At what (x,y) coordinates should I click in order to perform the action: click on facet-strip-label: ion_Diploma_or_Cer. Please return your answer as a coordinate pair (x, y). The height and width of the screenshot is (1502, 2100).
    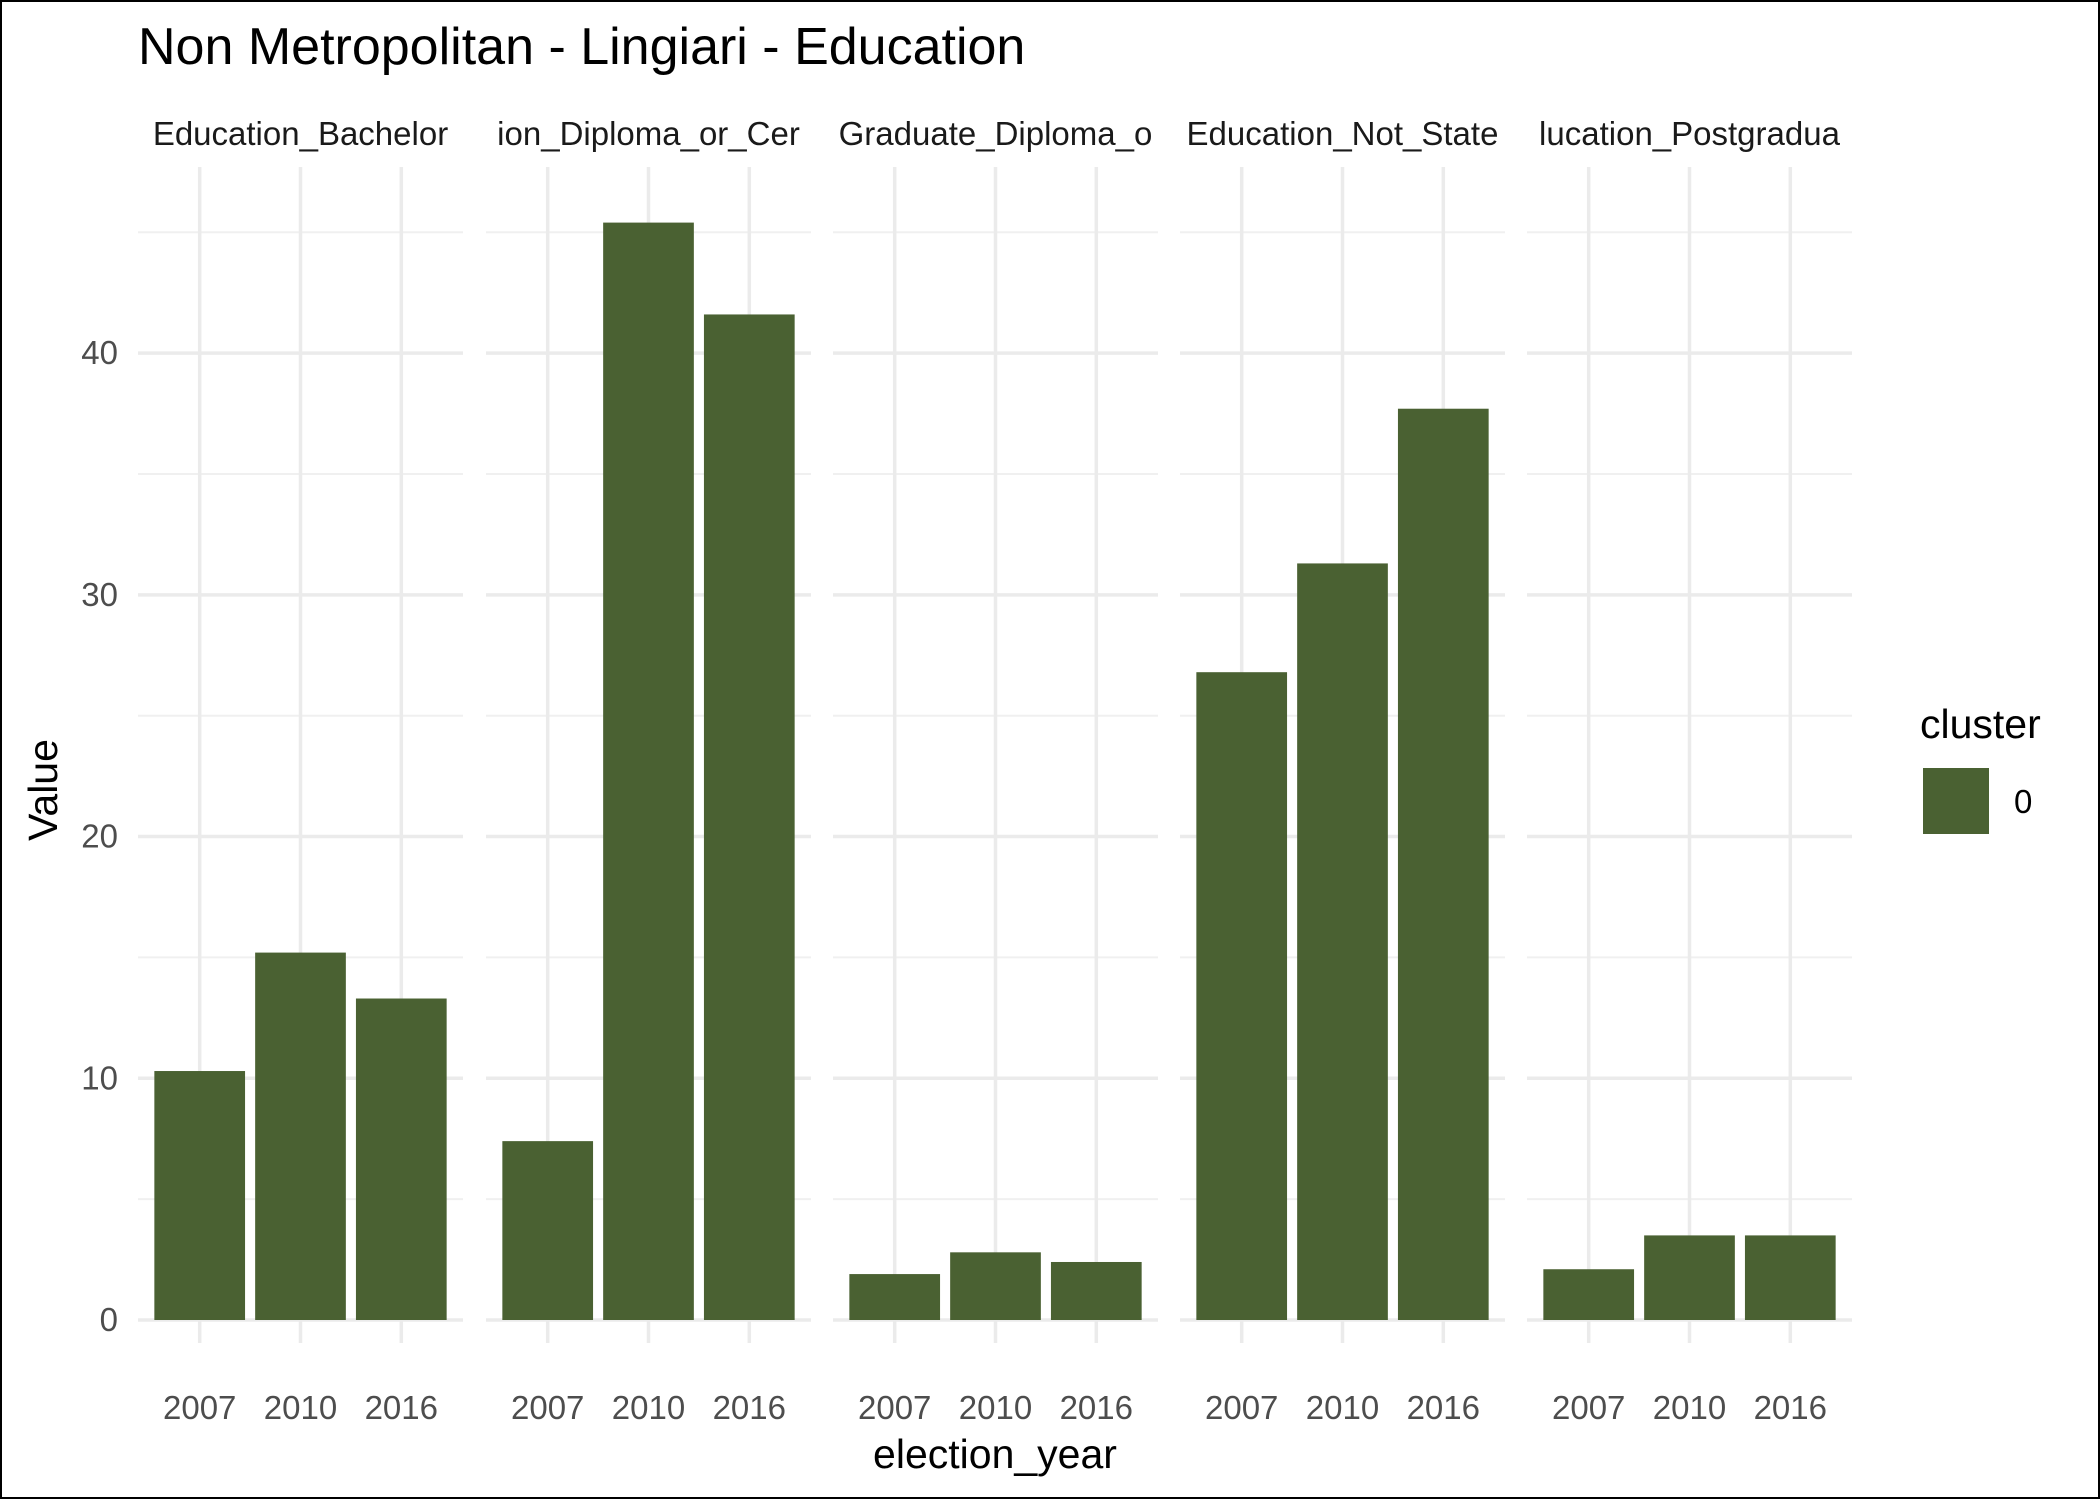
    Looking at the image, I should click on (648, 133).